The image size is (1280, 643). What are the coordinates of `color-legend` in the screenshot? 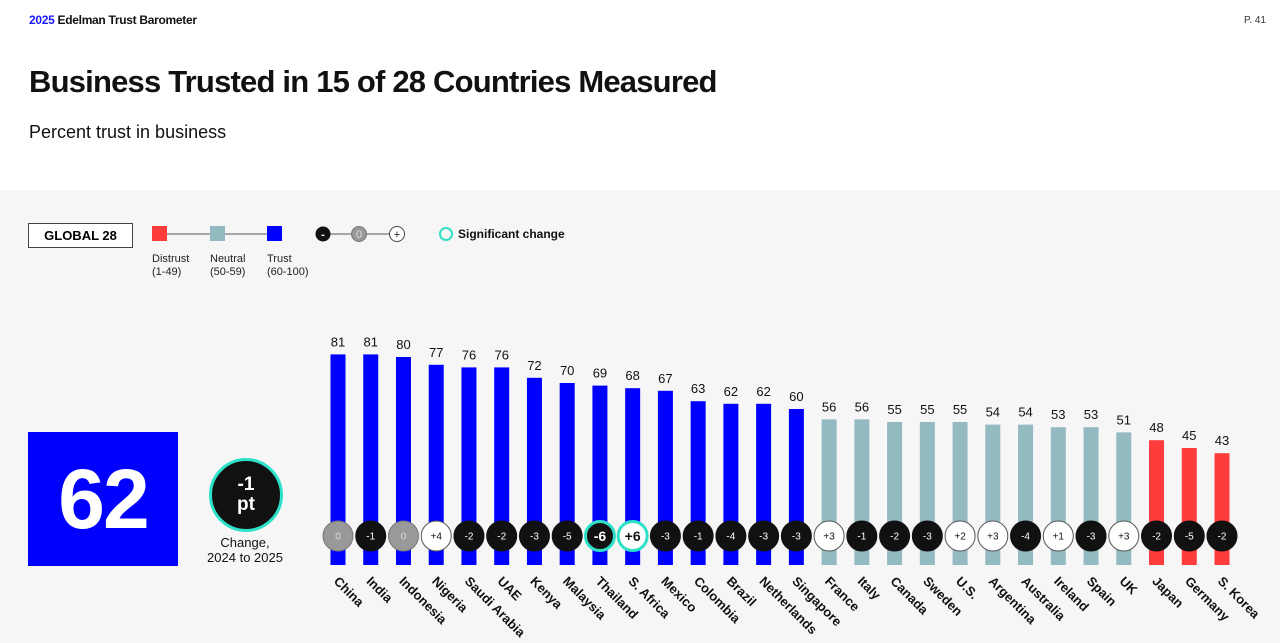 It's located at (217, 233).